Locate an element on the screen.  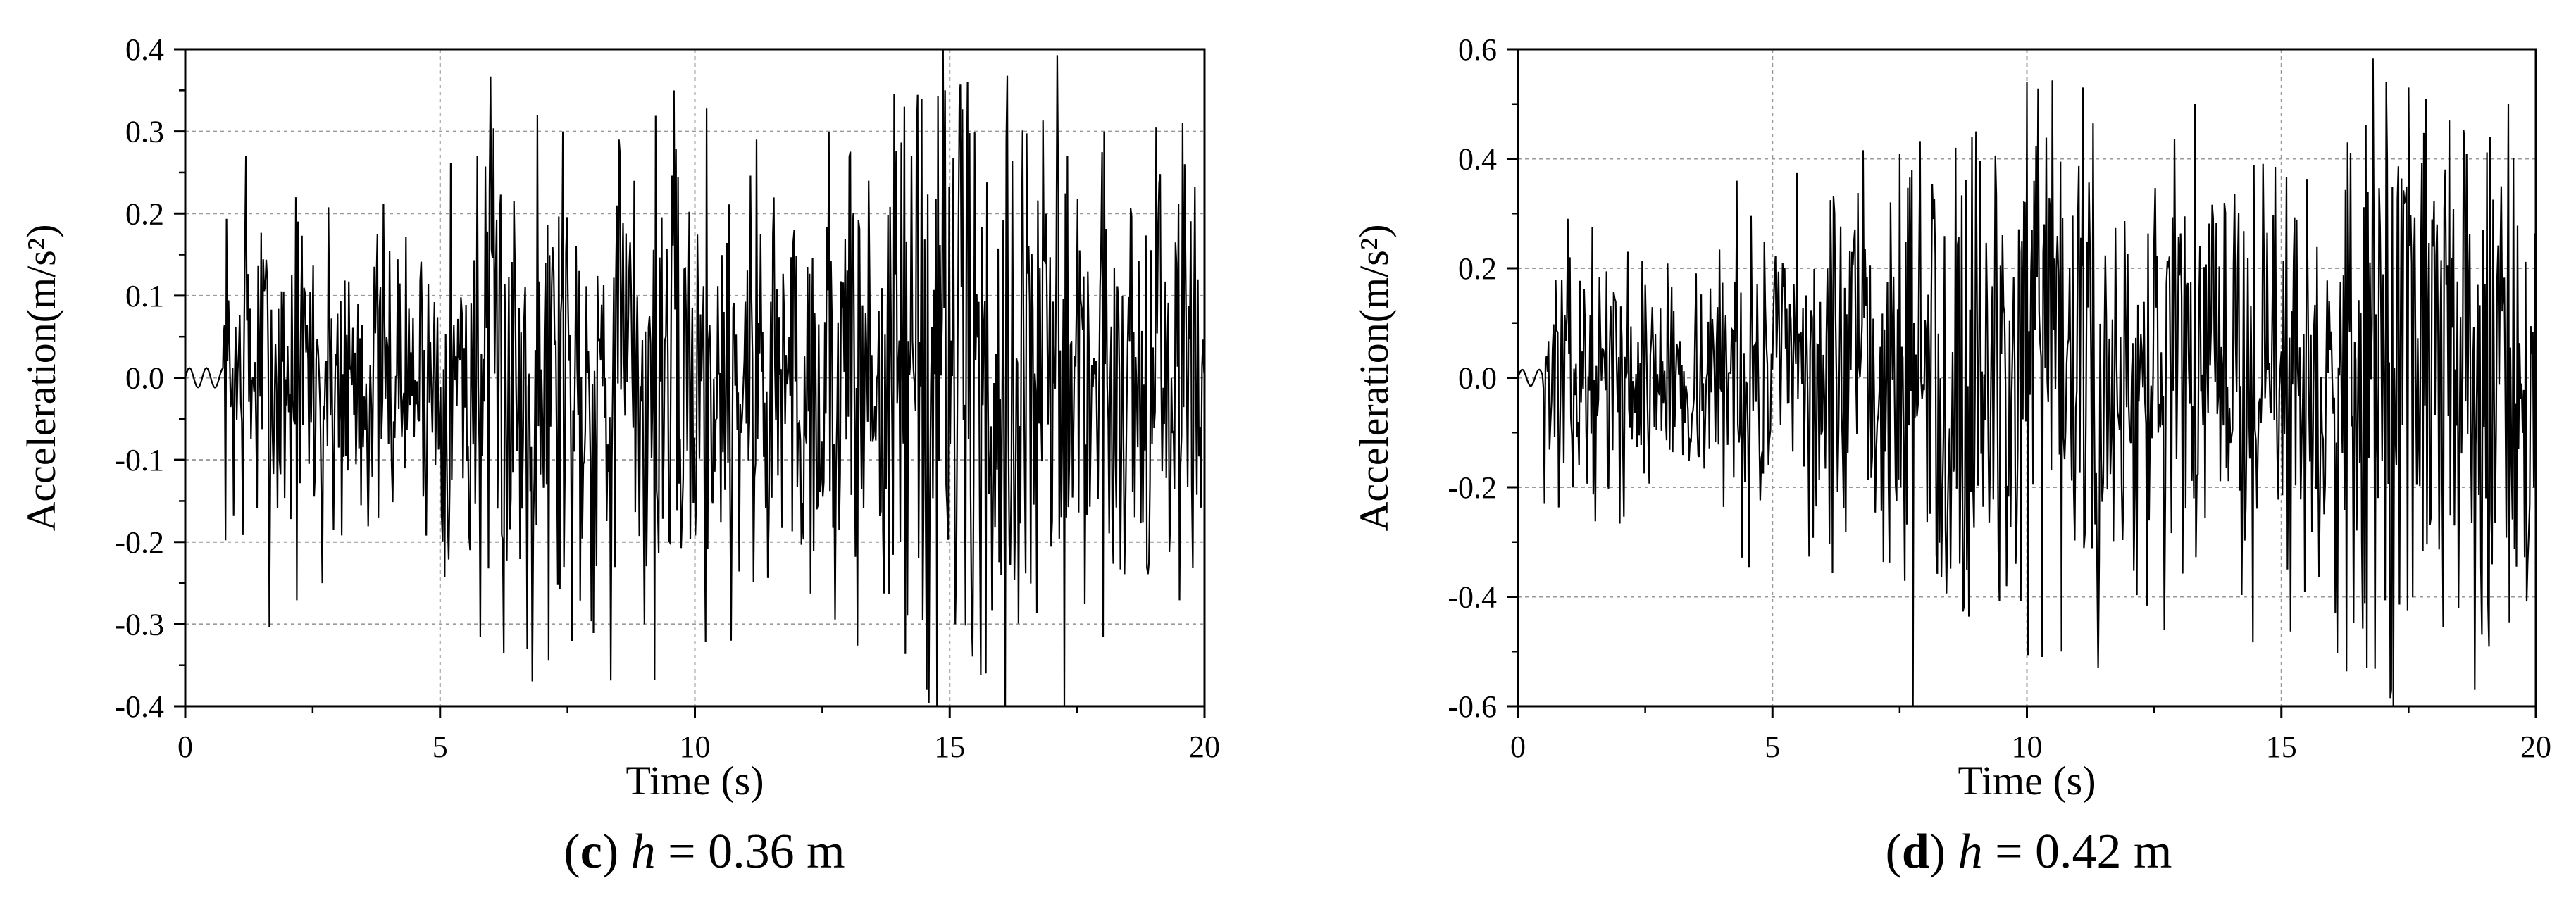
caption-c-label: c is located at coordinates (591, 852).